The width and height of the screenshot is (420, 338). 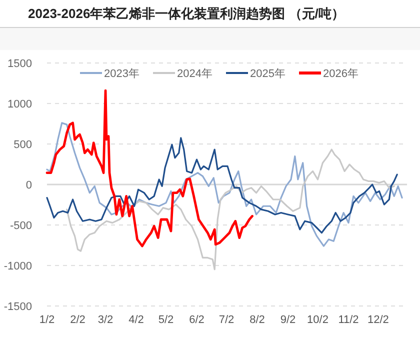 I want to click on legend: 2023年, so click(x=122, y=74).